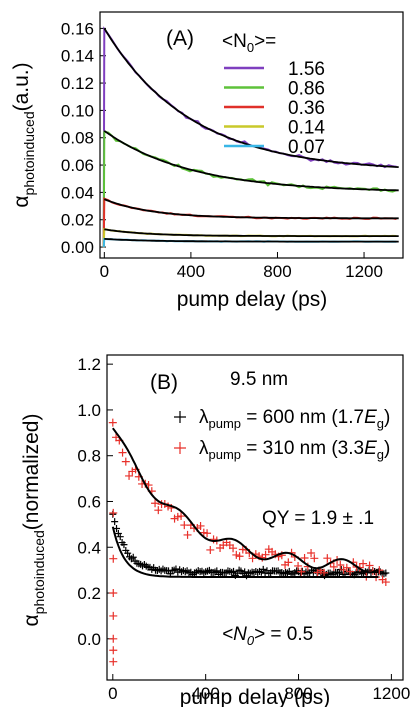 The image size is (412, 707). Describe the element at coordinates (306, 108) in the screenshot. I see `legend-label-0.36: 0.36` at that location.